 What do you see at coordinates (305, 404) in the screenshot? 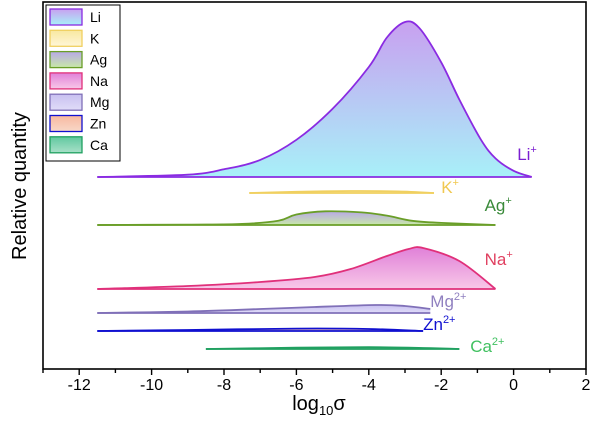
I see `x-axis-label-base: log` at bounding box center [305, 404].